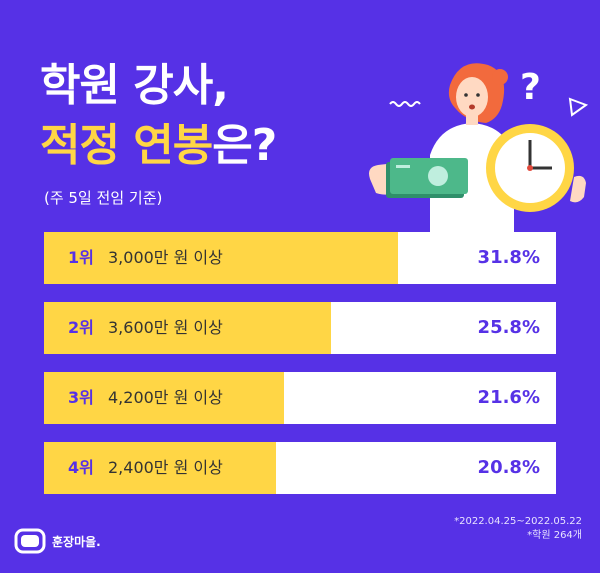 The image size is (600, 573). What do you see at coordinates (134, 85) in the screenshot?
I see `page-title-line-1: 학원 강사,` at bounding box center [134, 85].